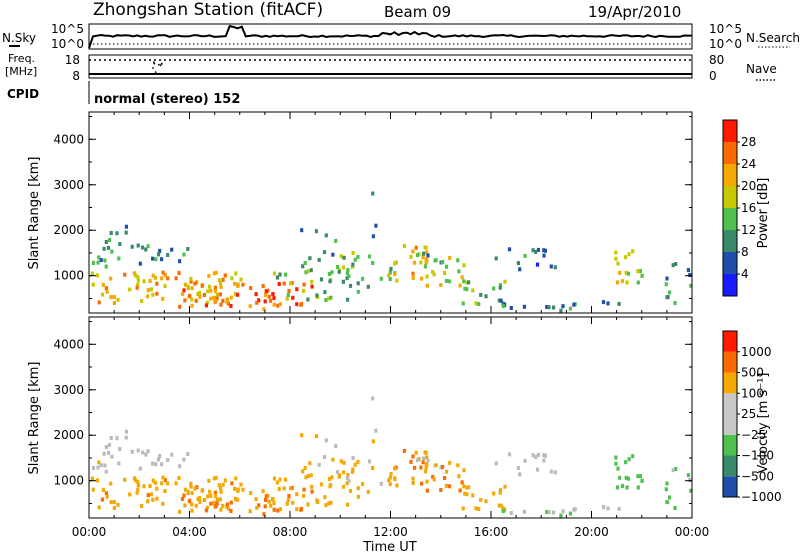 This screenshot has width=800, height=558. I want to click on x-tick-label: 08:00, so click(290, 532).